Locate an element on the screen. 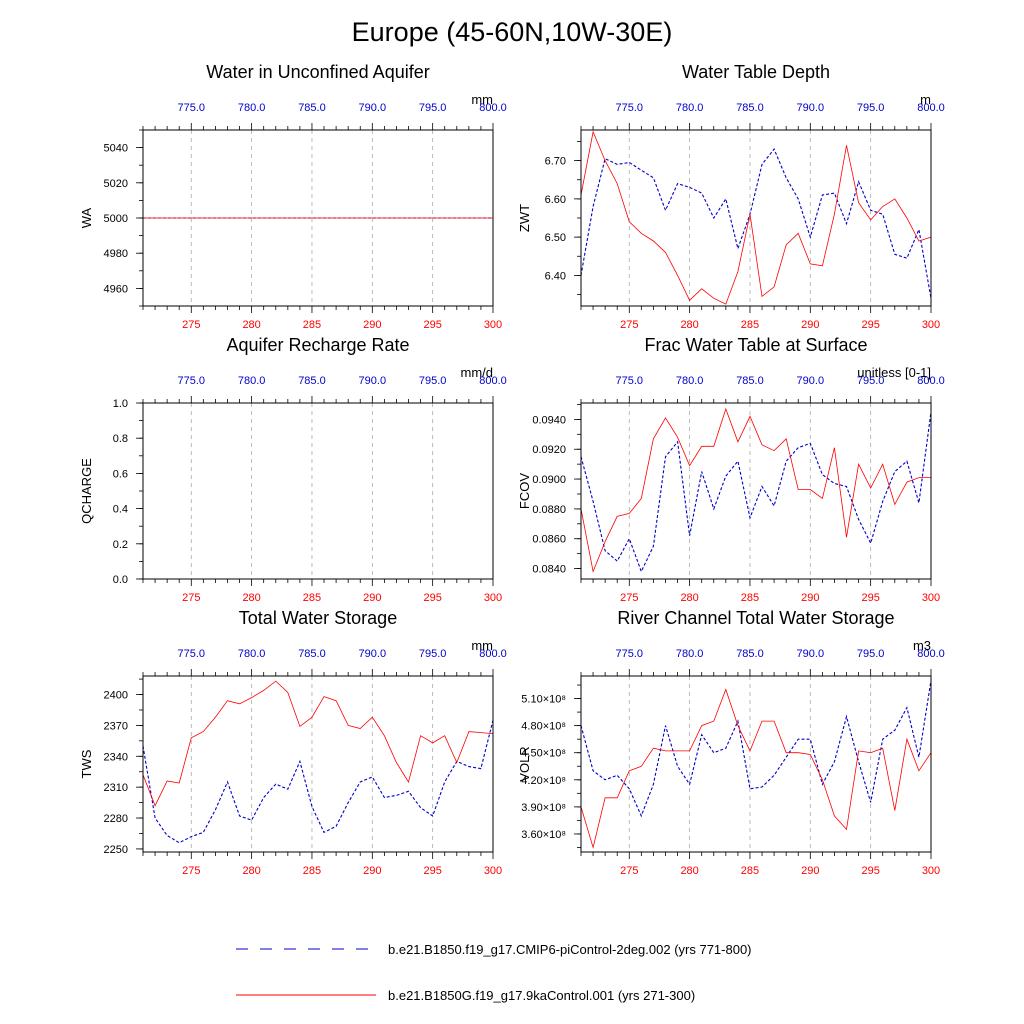 The image size is (1024, 1024). y-tick-label: 0.0860 is located at coordinates (549, 540).